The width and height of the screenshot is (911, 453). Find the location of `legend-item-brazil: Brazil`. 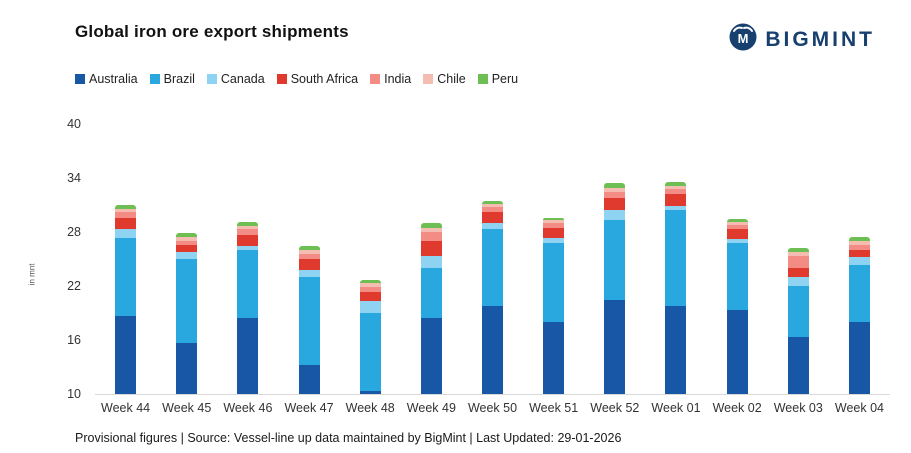

legend-item-brazil: Brazil is located at coordinates (172, 79).